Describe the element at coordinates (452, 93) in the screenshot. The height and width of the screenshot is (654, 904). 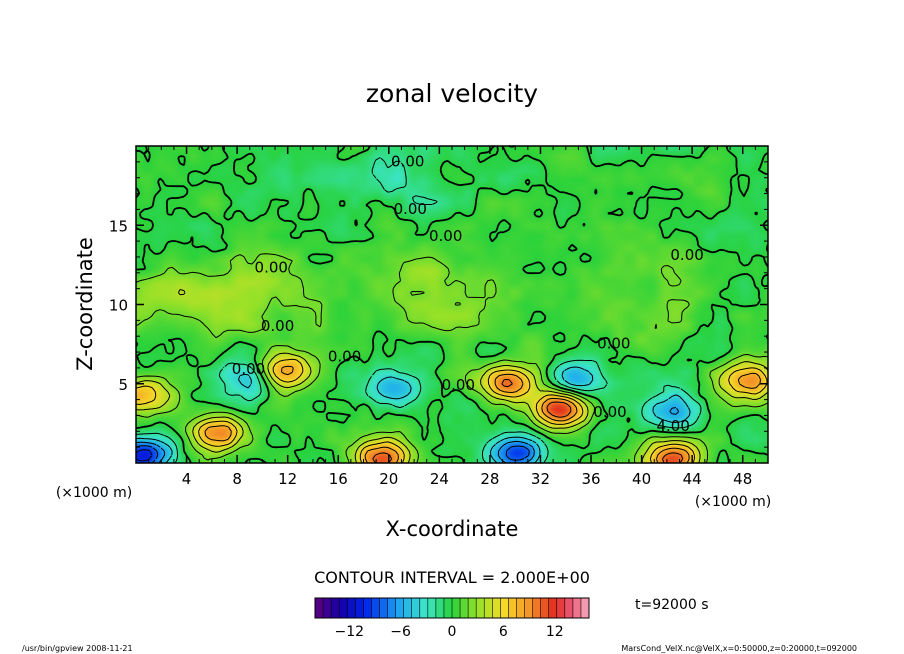
I see `chart-title: zonal velocity` at that location.